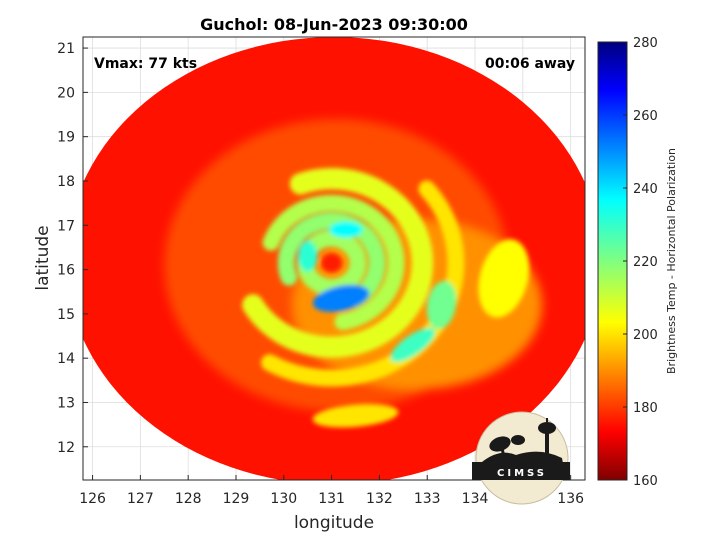 The width and height of the screenshot is (720, 540). I want to click on x-tick-label: 128, so click(188, 499).